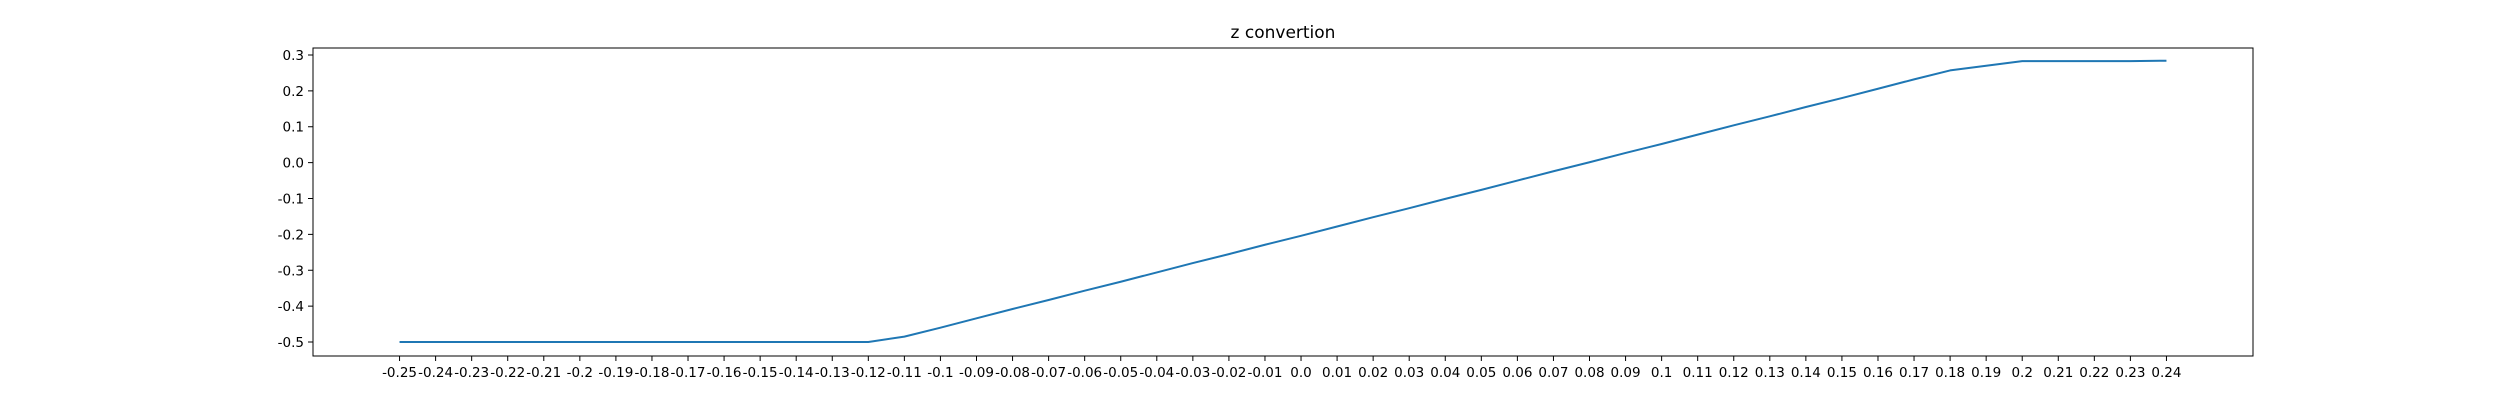 The image size is (2500, 404). I want to click on x-tick-label: 0.05, so click(1481, 373).